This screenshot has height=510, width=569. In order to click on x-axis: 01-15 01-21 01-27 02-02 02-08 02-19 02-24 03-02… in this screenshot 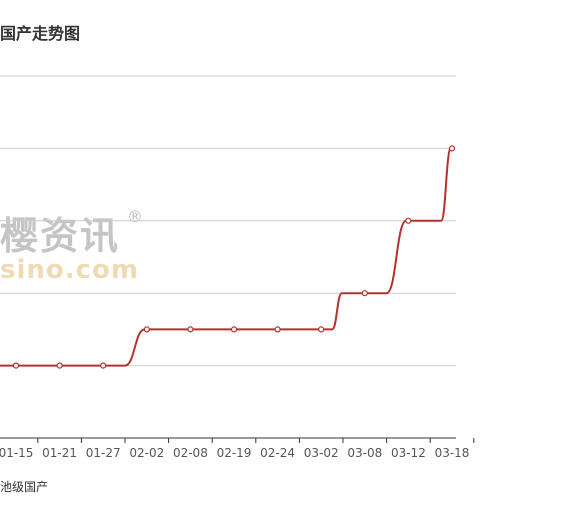, I will do `click(237, 448)`.